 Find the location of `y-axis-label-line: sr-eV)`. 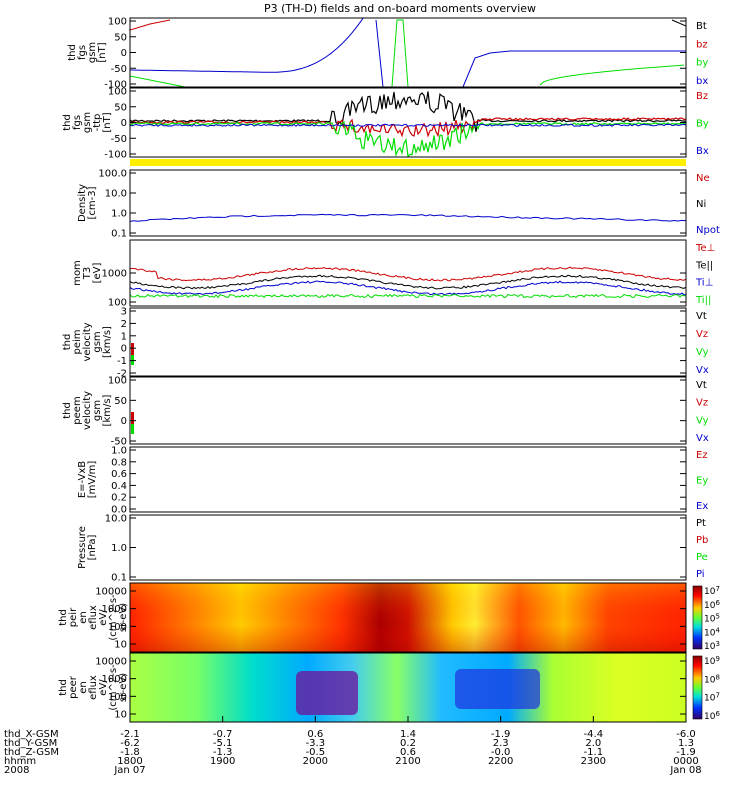

y-axis-label-line: sr-eV) is located at coordinates (123, 687).